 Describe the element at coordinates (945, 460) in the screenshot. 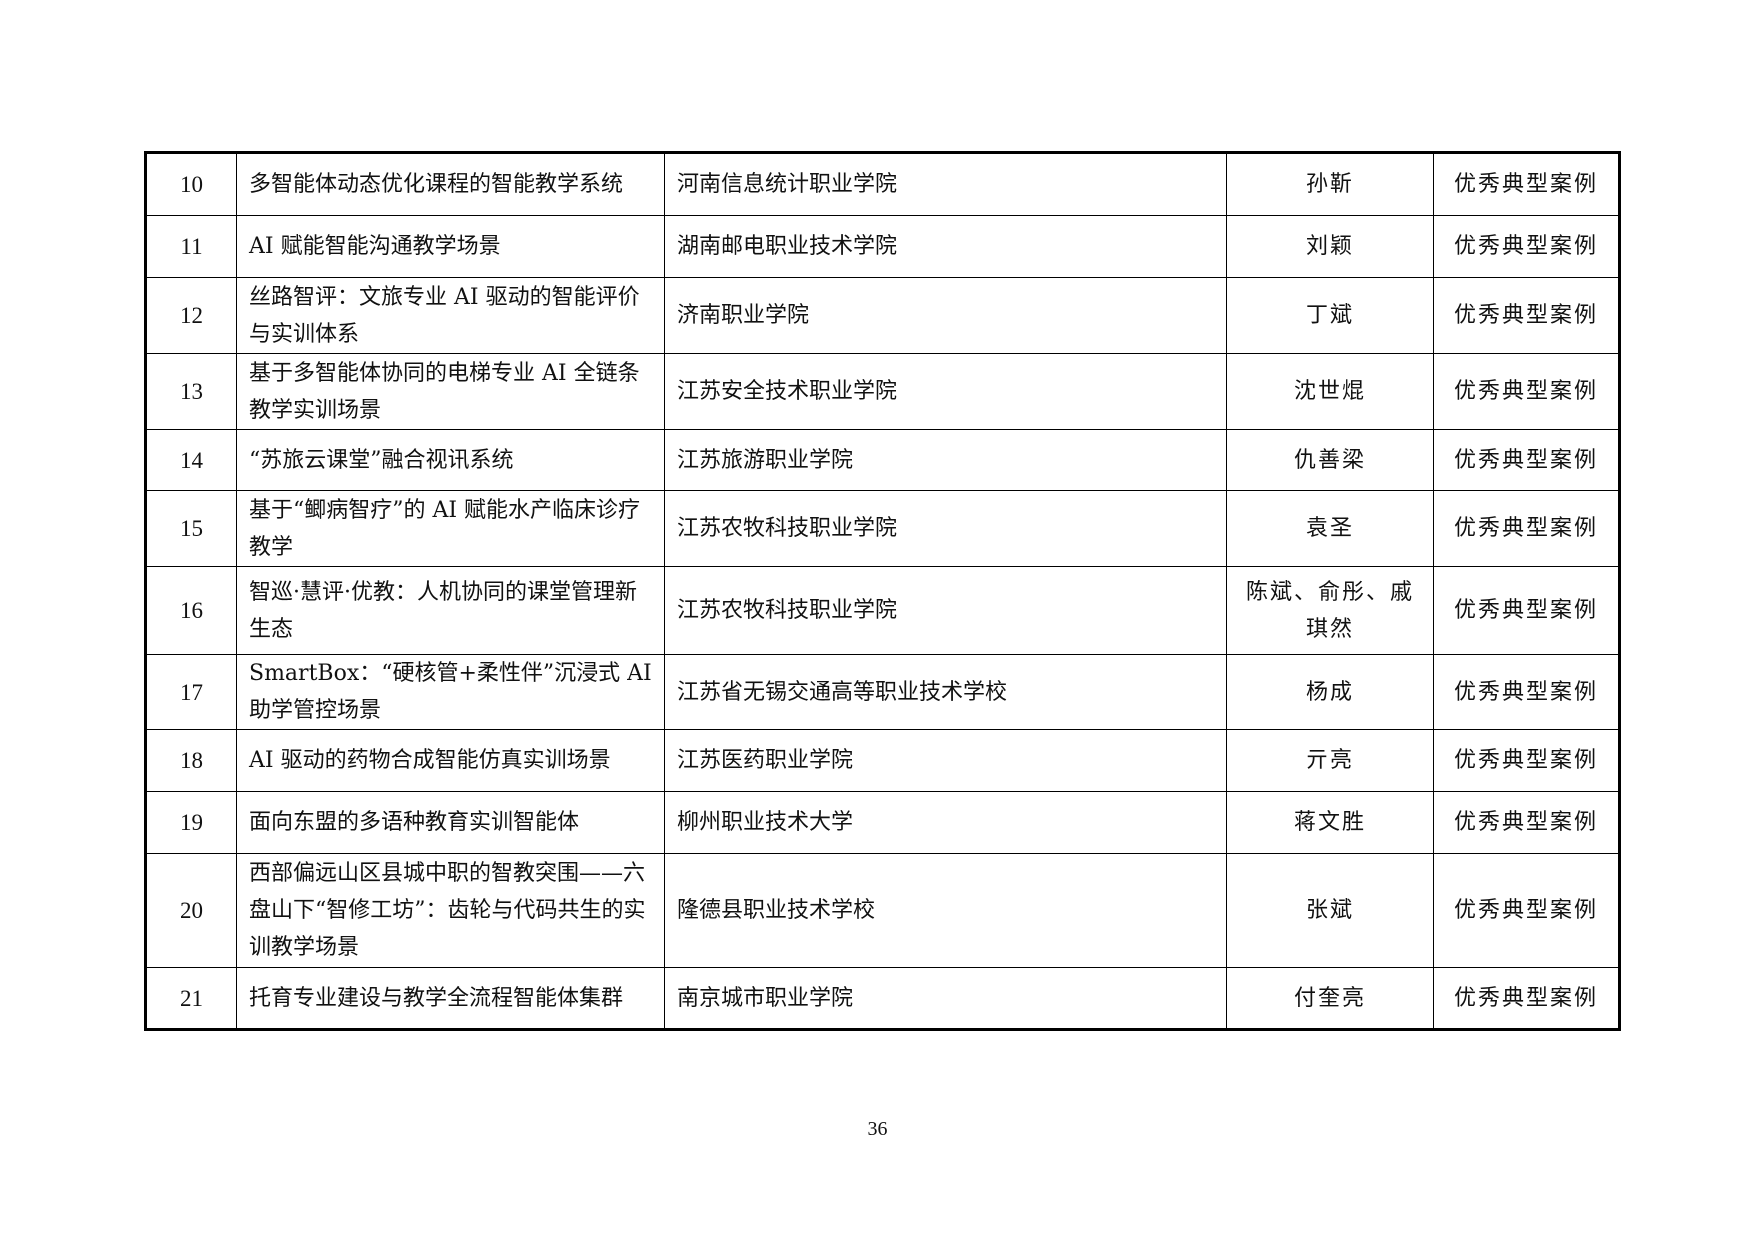

I see `school-name: 江苏旅游职业学院` at that location.